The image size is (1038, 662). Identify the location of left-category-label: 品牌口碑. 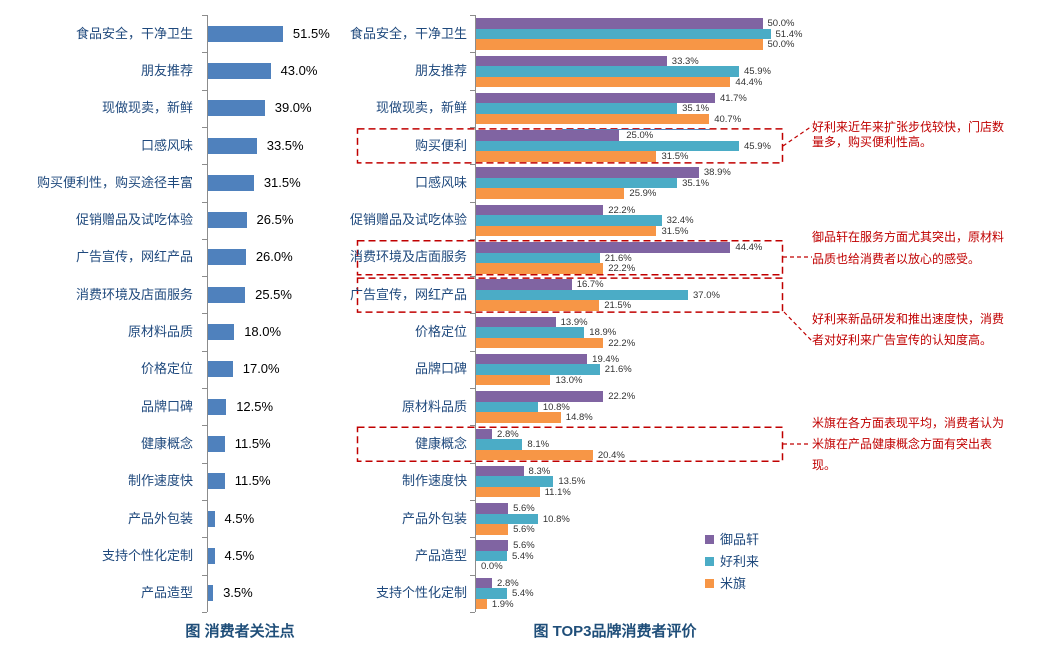
(166, 406).